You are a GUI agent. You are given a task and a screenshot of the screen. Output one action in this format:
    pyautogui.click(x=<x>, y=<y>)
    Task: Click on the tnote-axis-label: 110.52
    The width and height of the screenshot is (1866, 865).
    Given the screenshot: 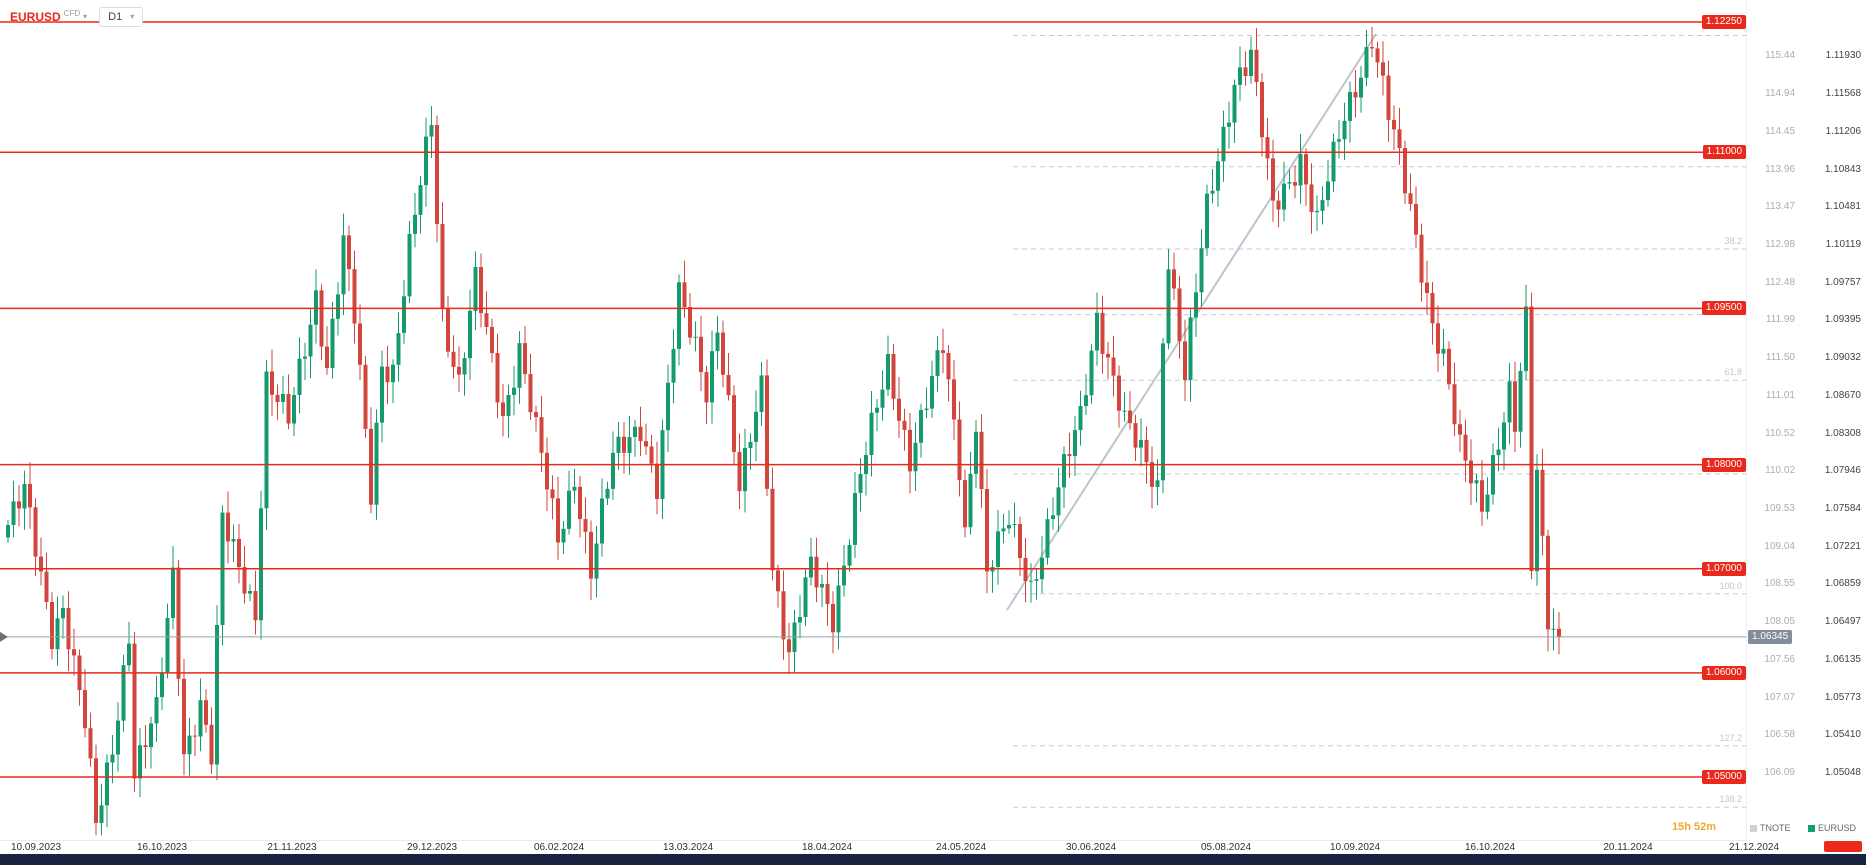 What is the action you would take?
    pyautogui.click(x=1780, y=433)
    